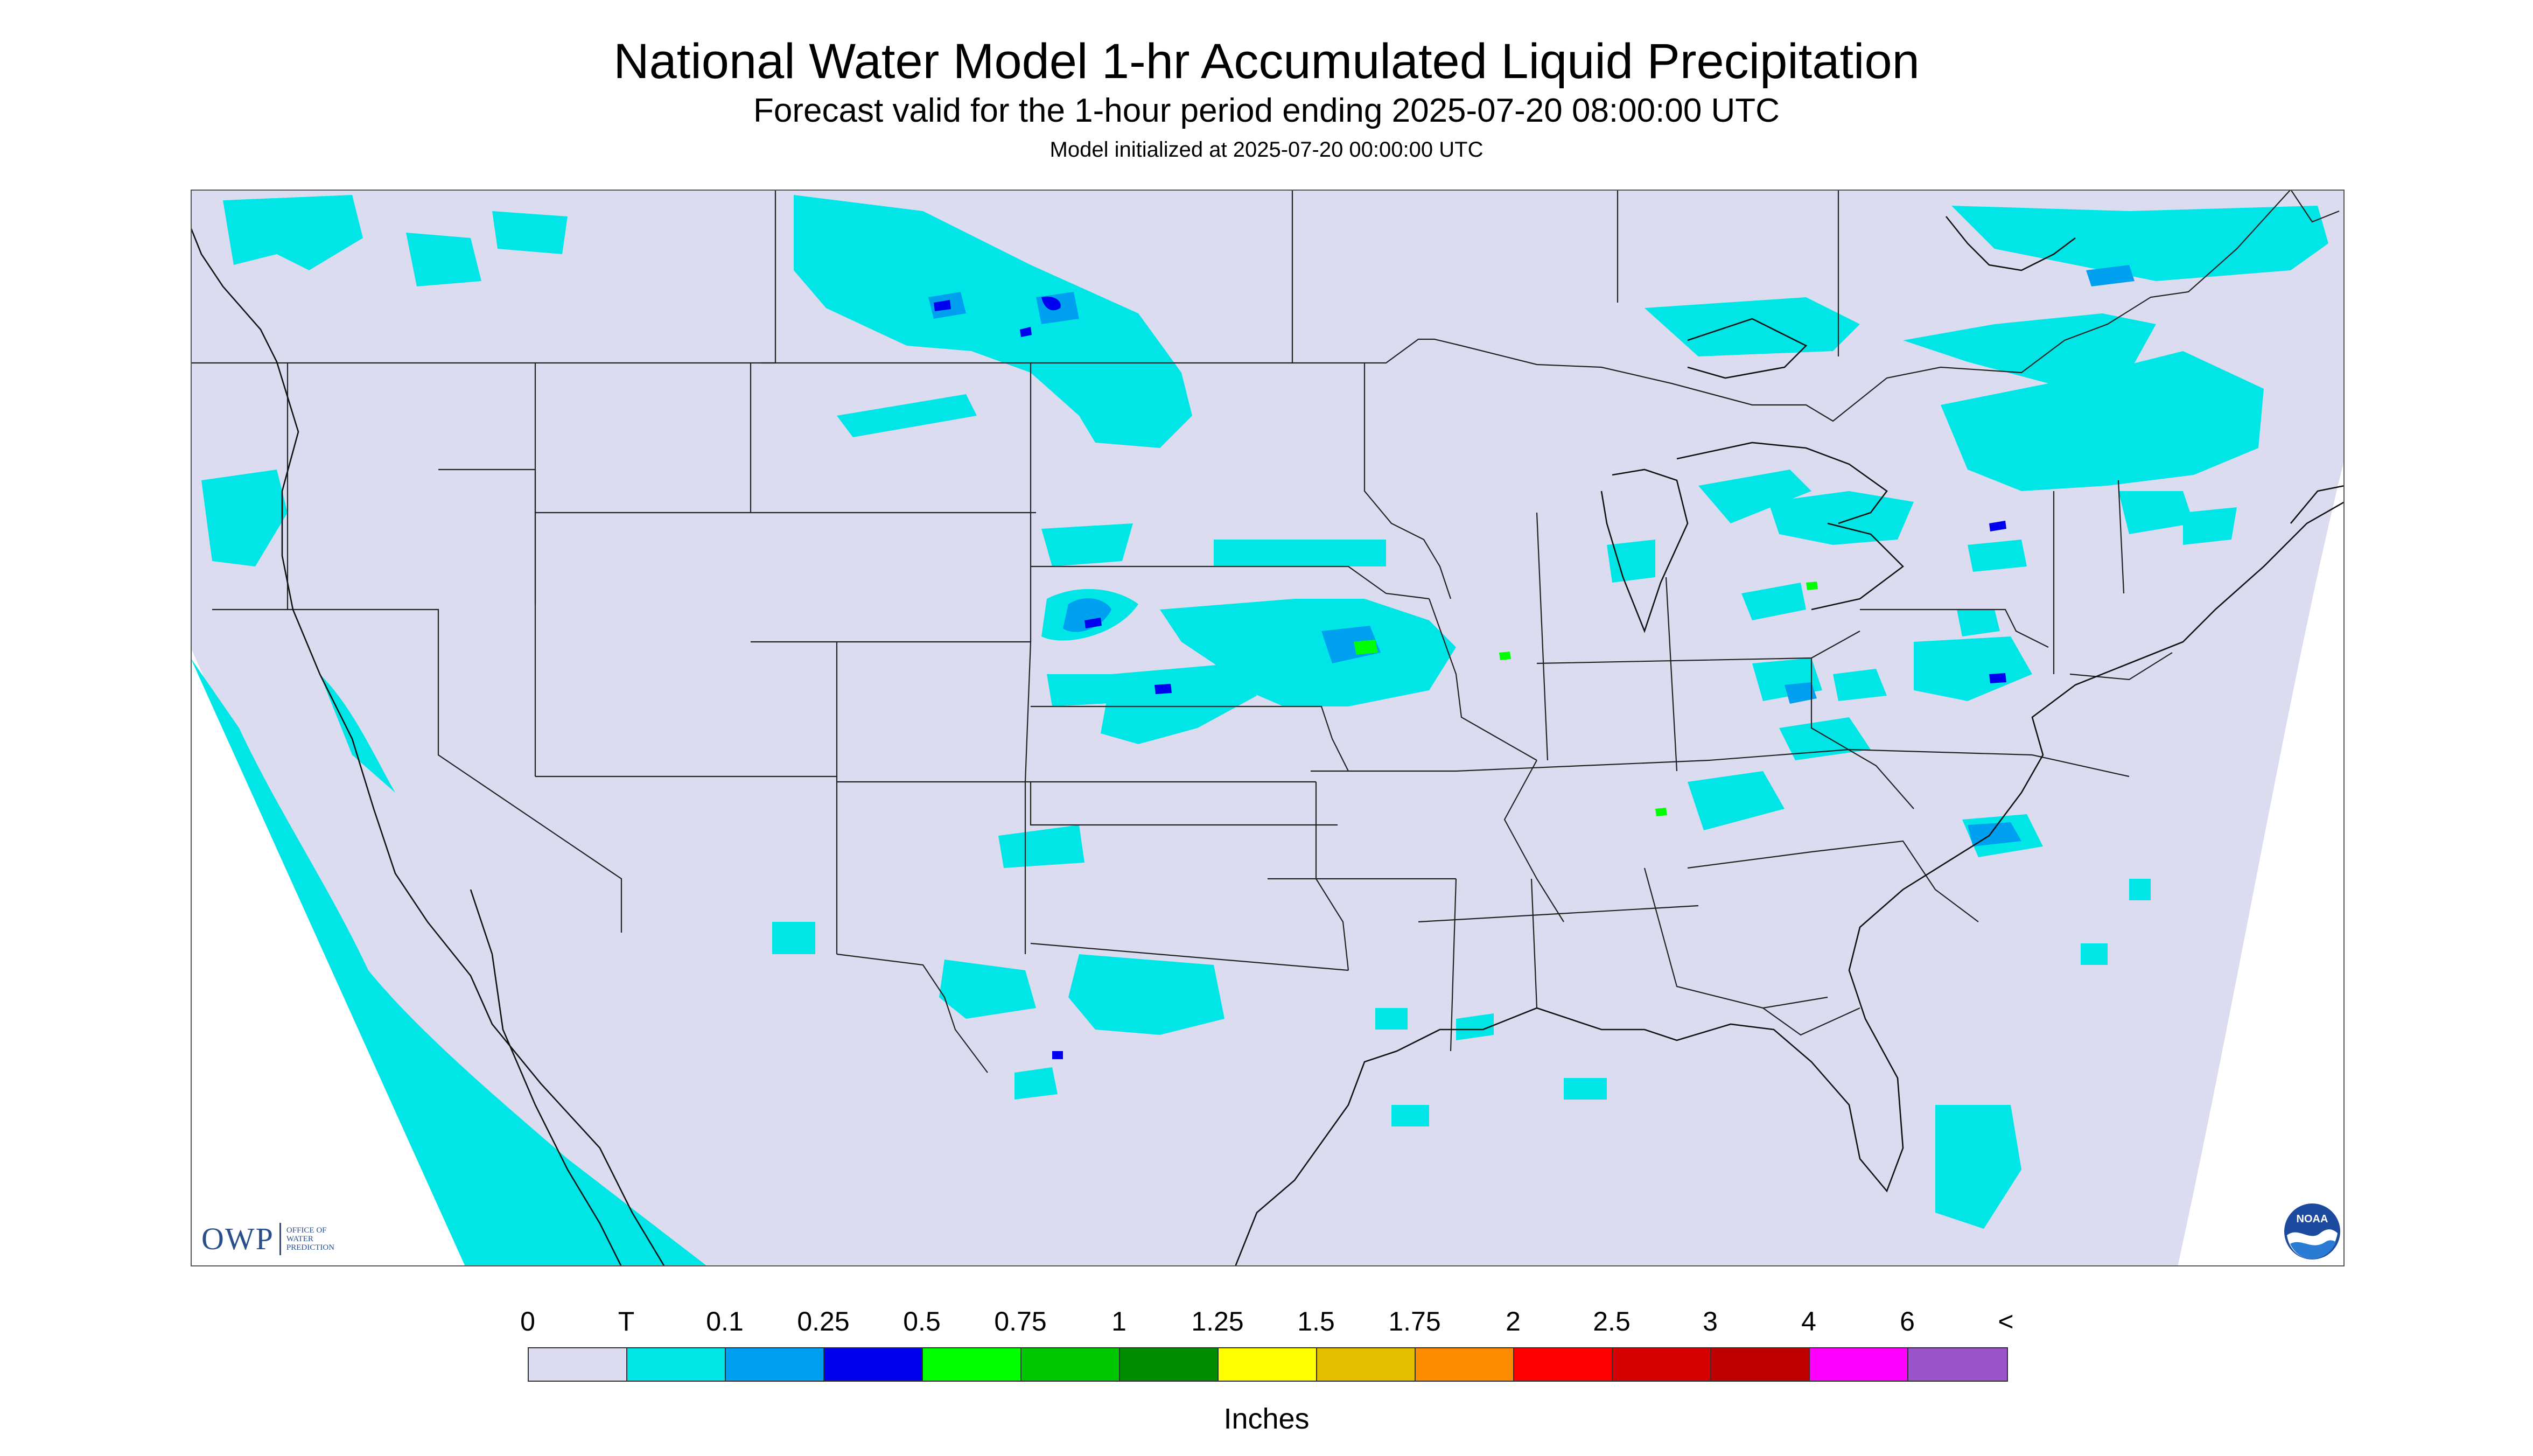 Image resolution: width=2533 pixels, height=1456 pixels. I want to click on legend-tick-label: 0.75, so click(1021, 1321).